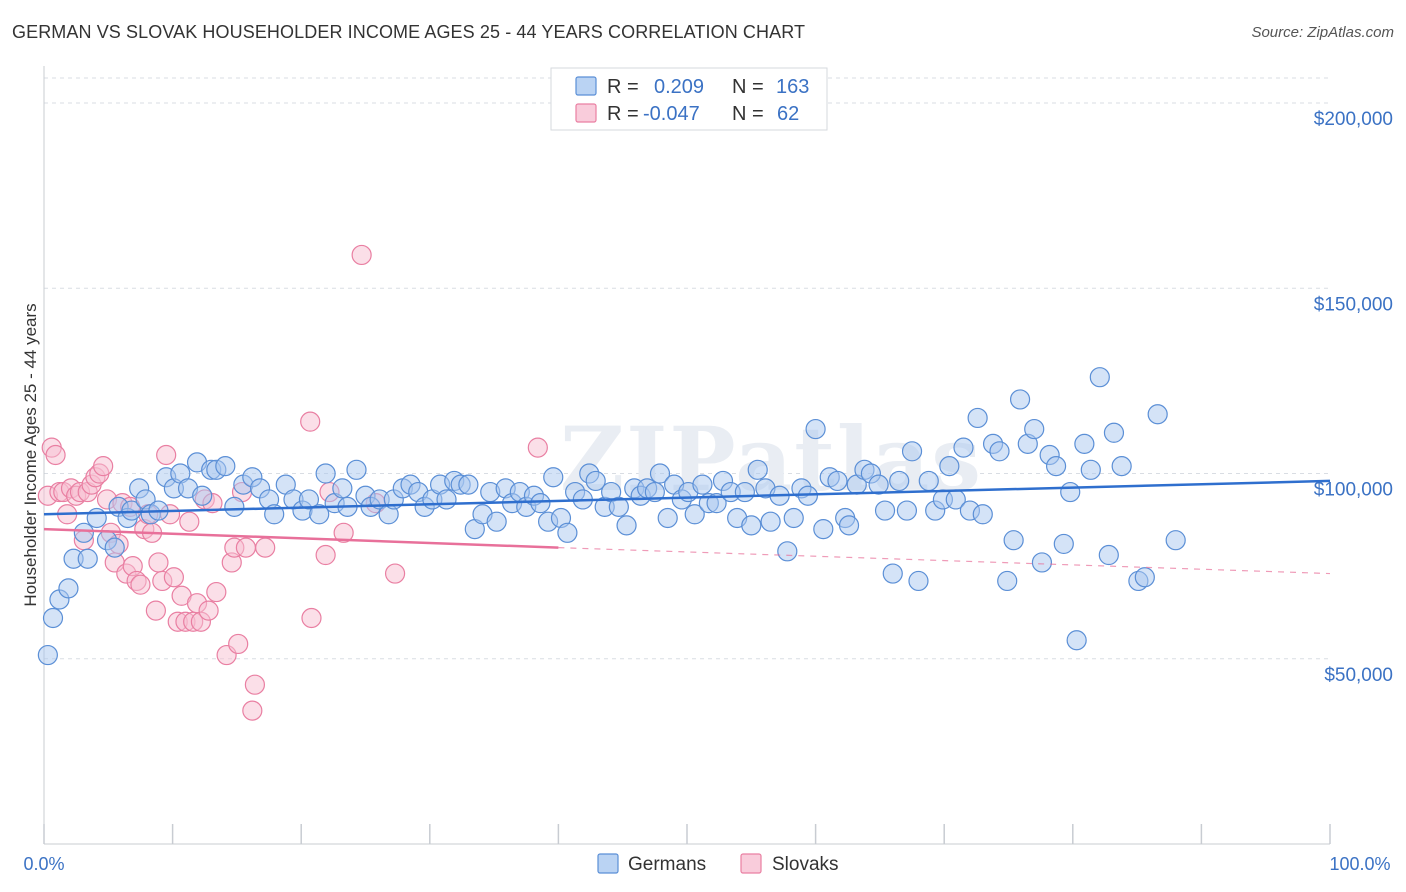 The width and height of the screenshot is (1406, 892). I want to click on legend-germans-r-value: 0.209, so click(679, 87).